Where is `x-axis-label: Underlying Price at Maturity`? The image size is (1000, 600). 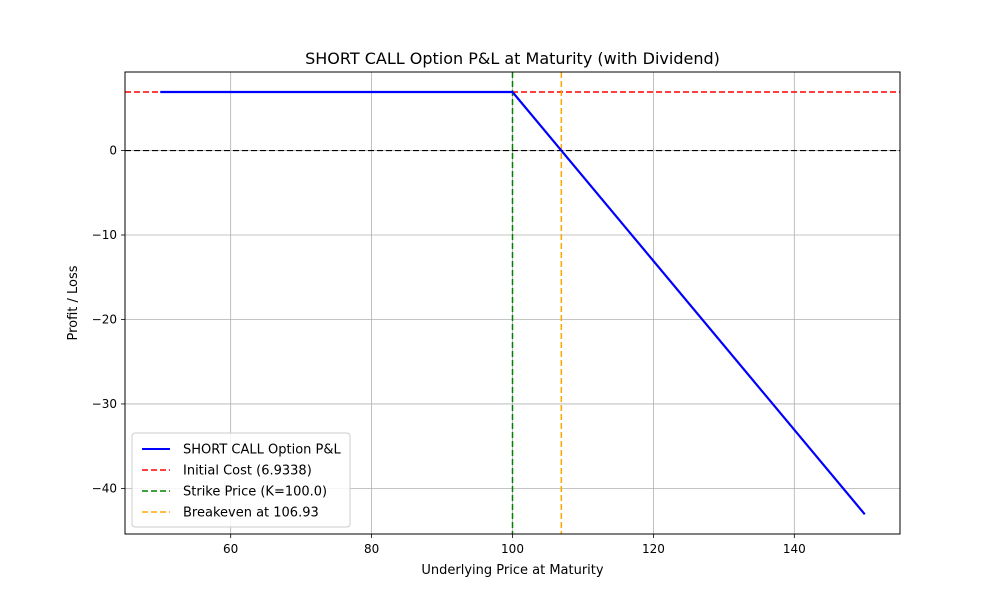 x-axis-label: Underlying Price at Maturity is located at coordinates (512, 570).